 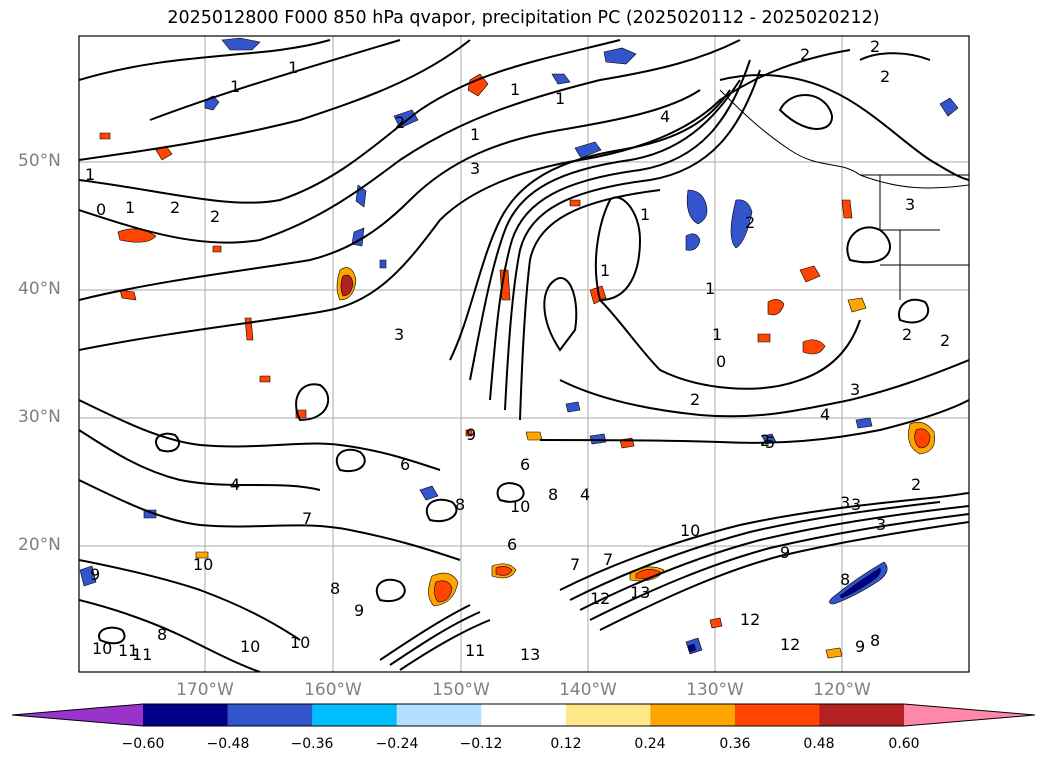 I want to click on lon-label-130w: 130°W, so click(x=715, y=690).